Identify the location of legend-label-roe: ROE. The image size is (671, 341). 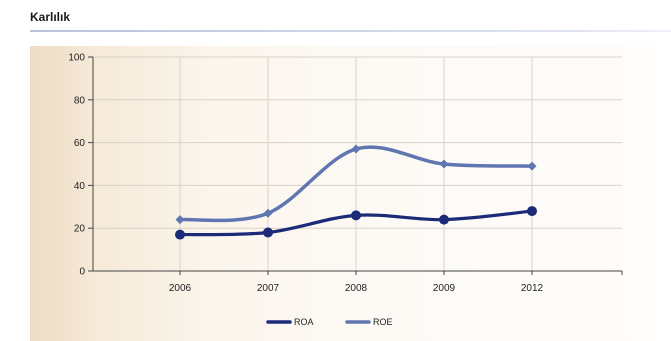
(383, 322).